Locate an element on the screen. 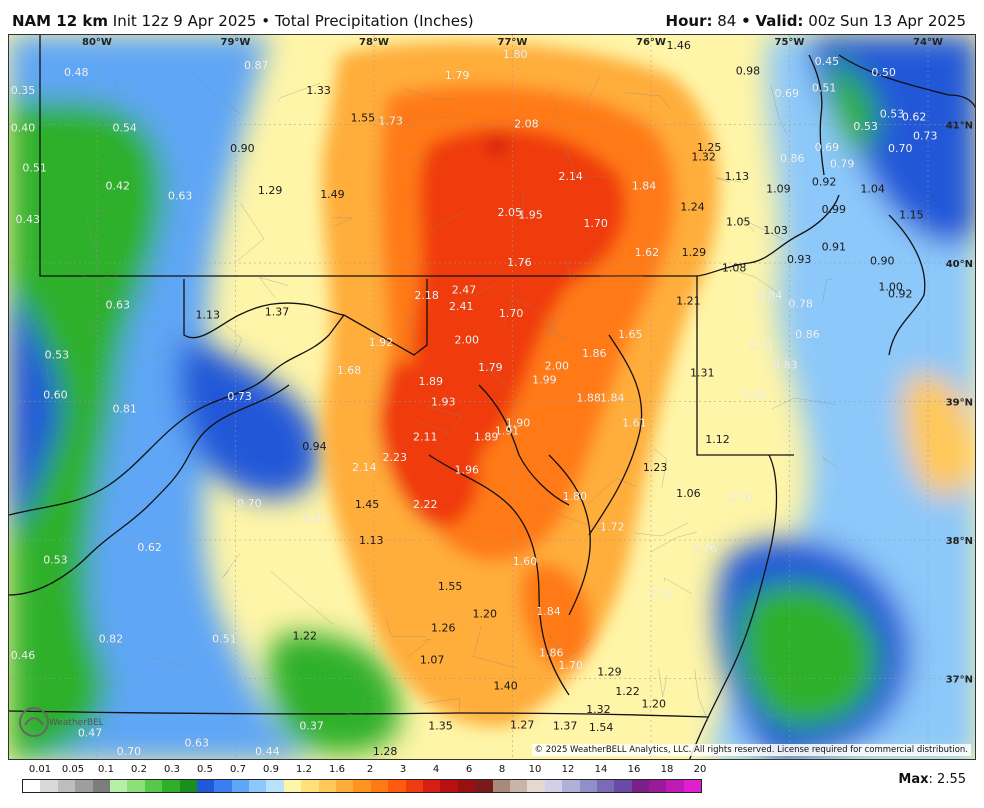  precip-value-label: 0.51 is located at coordinates (224, 638).